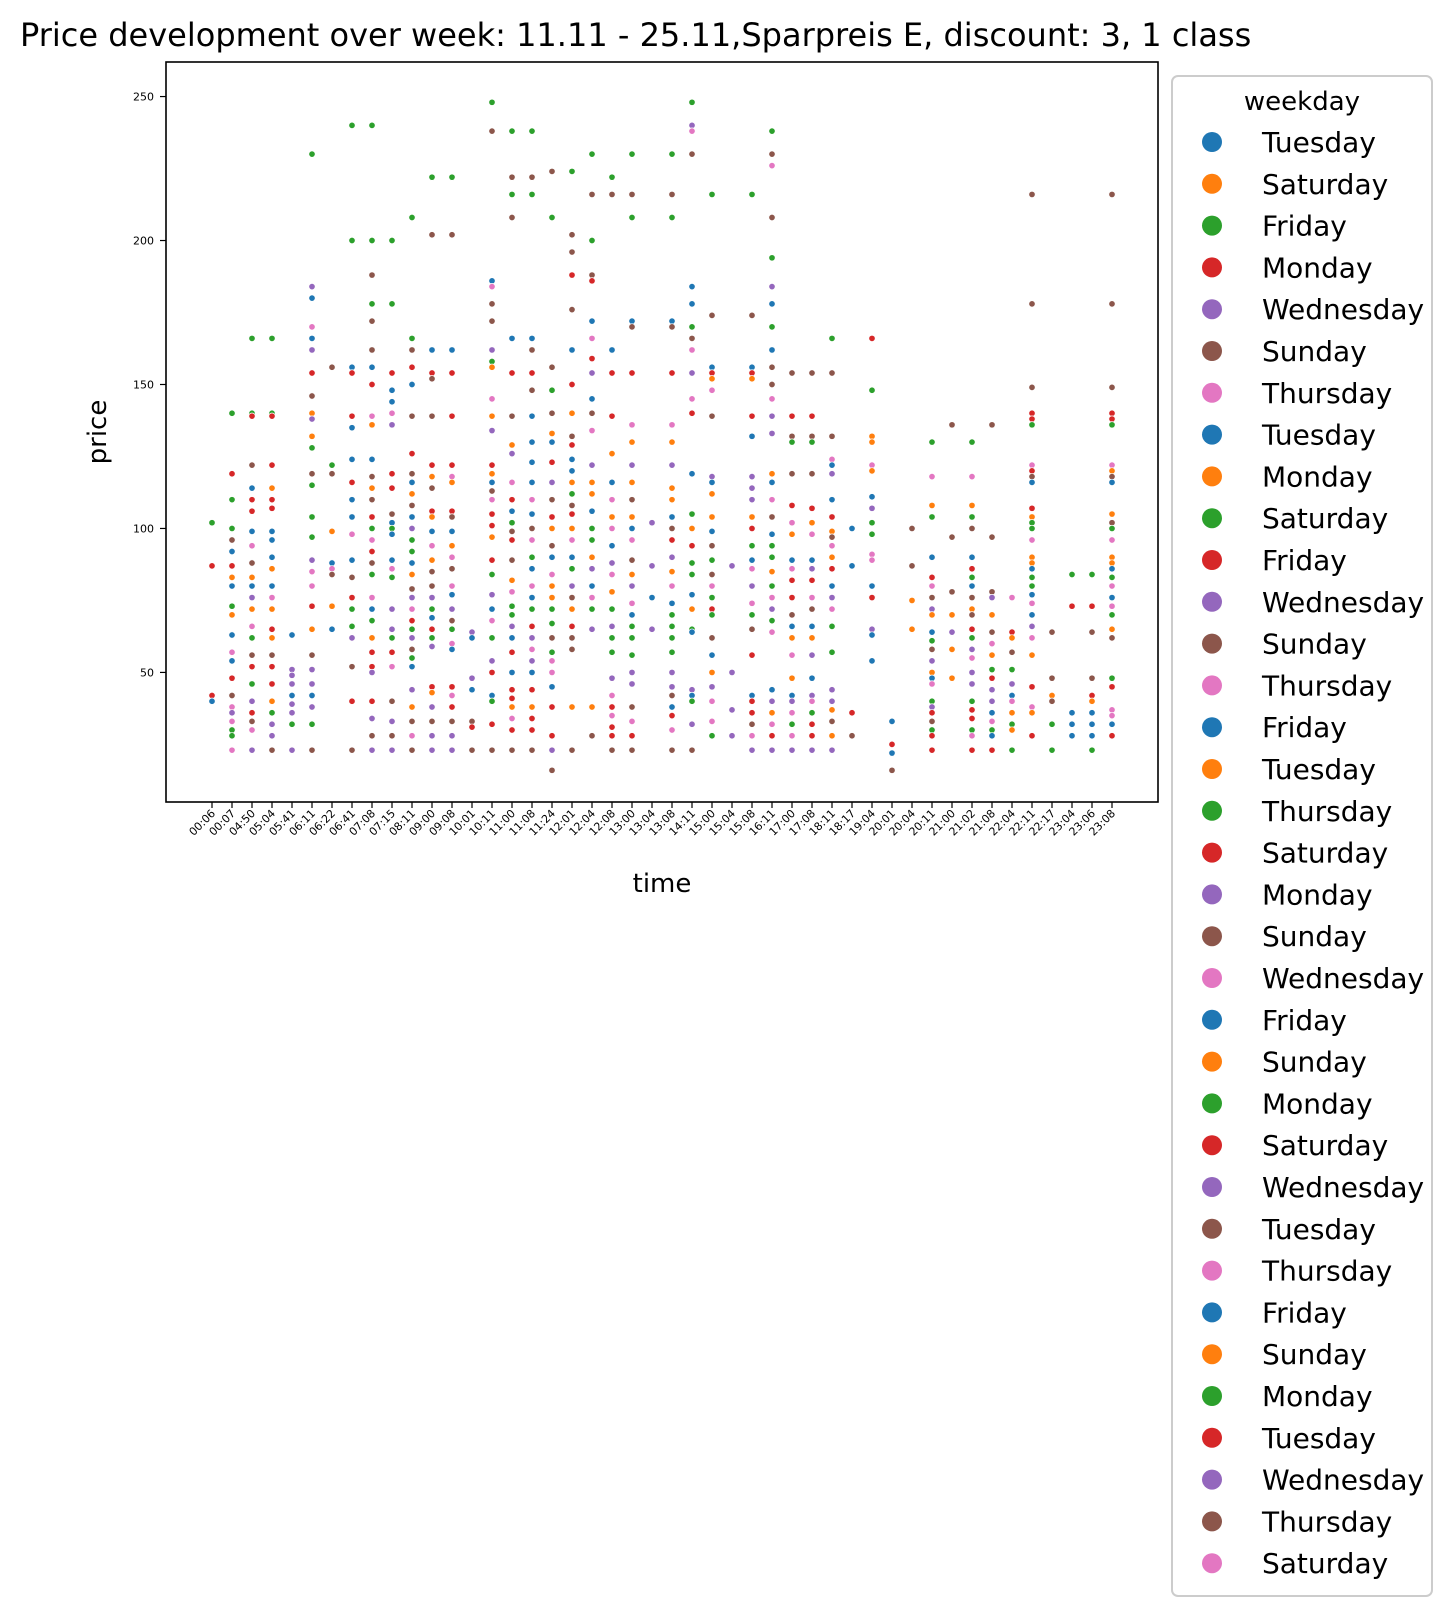 This screenshot has height=1612, width=1452. I want to click on legend-entry-label: Saturday, so click(1325, 1563).